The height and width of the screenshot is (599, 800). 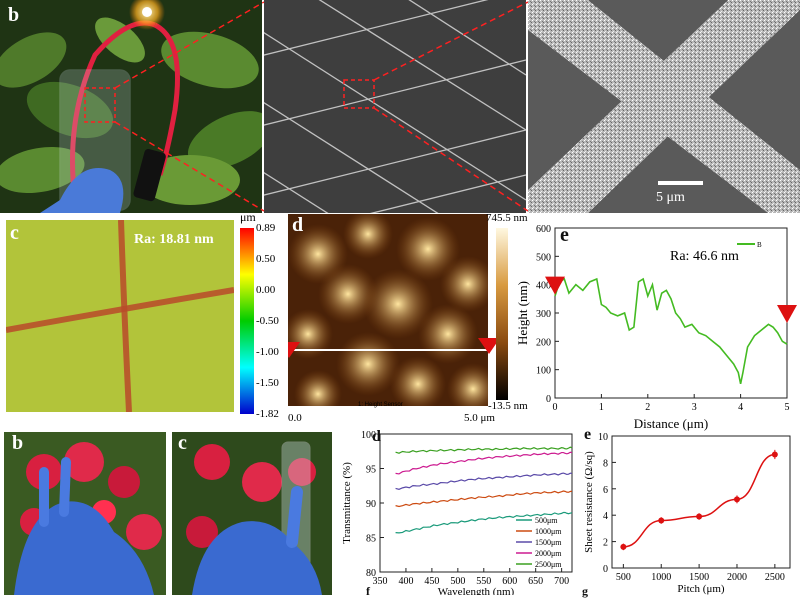 What do you see at coordinates (14, 15) in the screenshot?
I see `panel-label-b-top: b` at bounding box center [14, 15].